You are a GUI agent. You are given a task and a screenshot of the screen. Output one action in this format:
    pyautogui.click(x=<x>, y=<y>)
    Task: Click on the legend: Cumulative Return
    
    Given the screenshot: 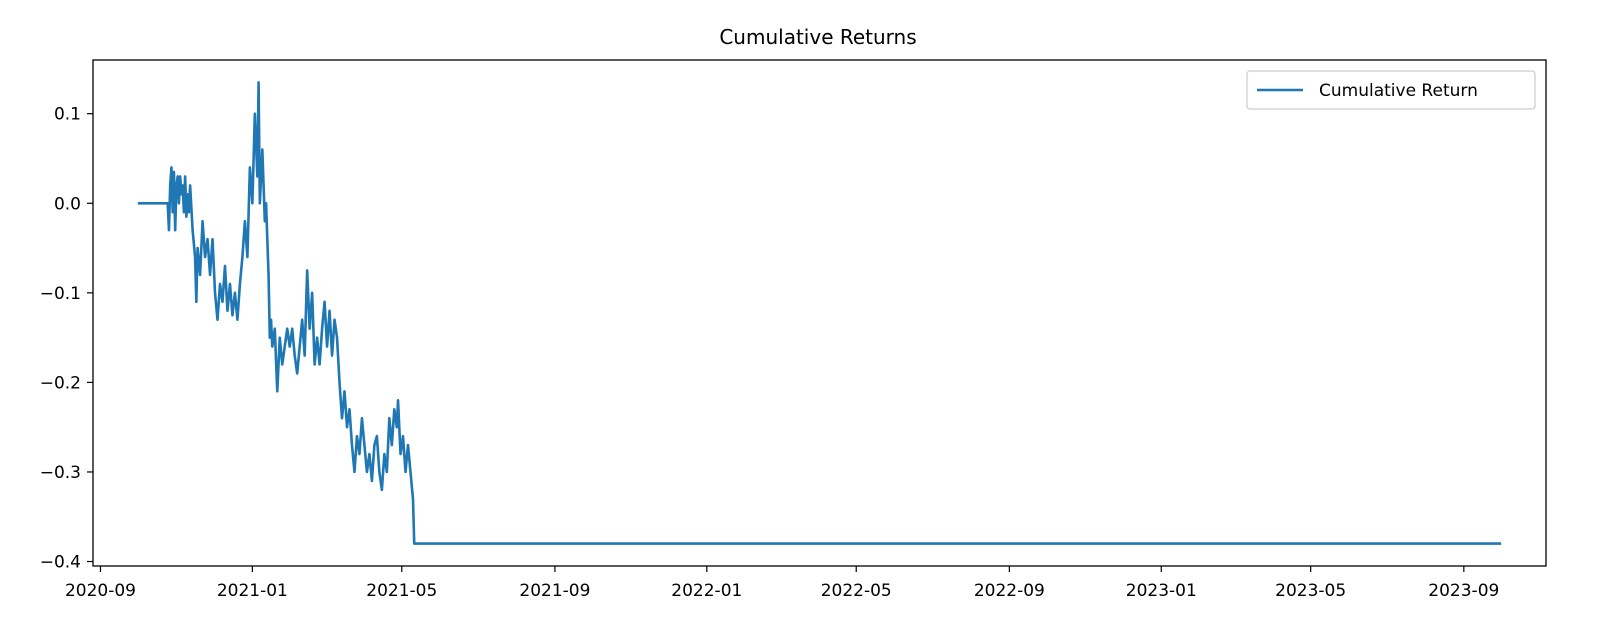 What is the action you would take?
    pyautogui.click(x=1391, y=90)
    